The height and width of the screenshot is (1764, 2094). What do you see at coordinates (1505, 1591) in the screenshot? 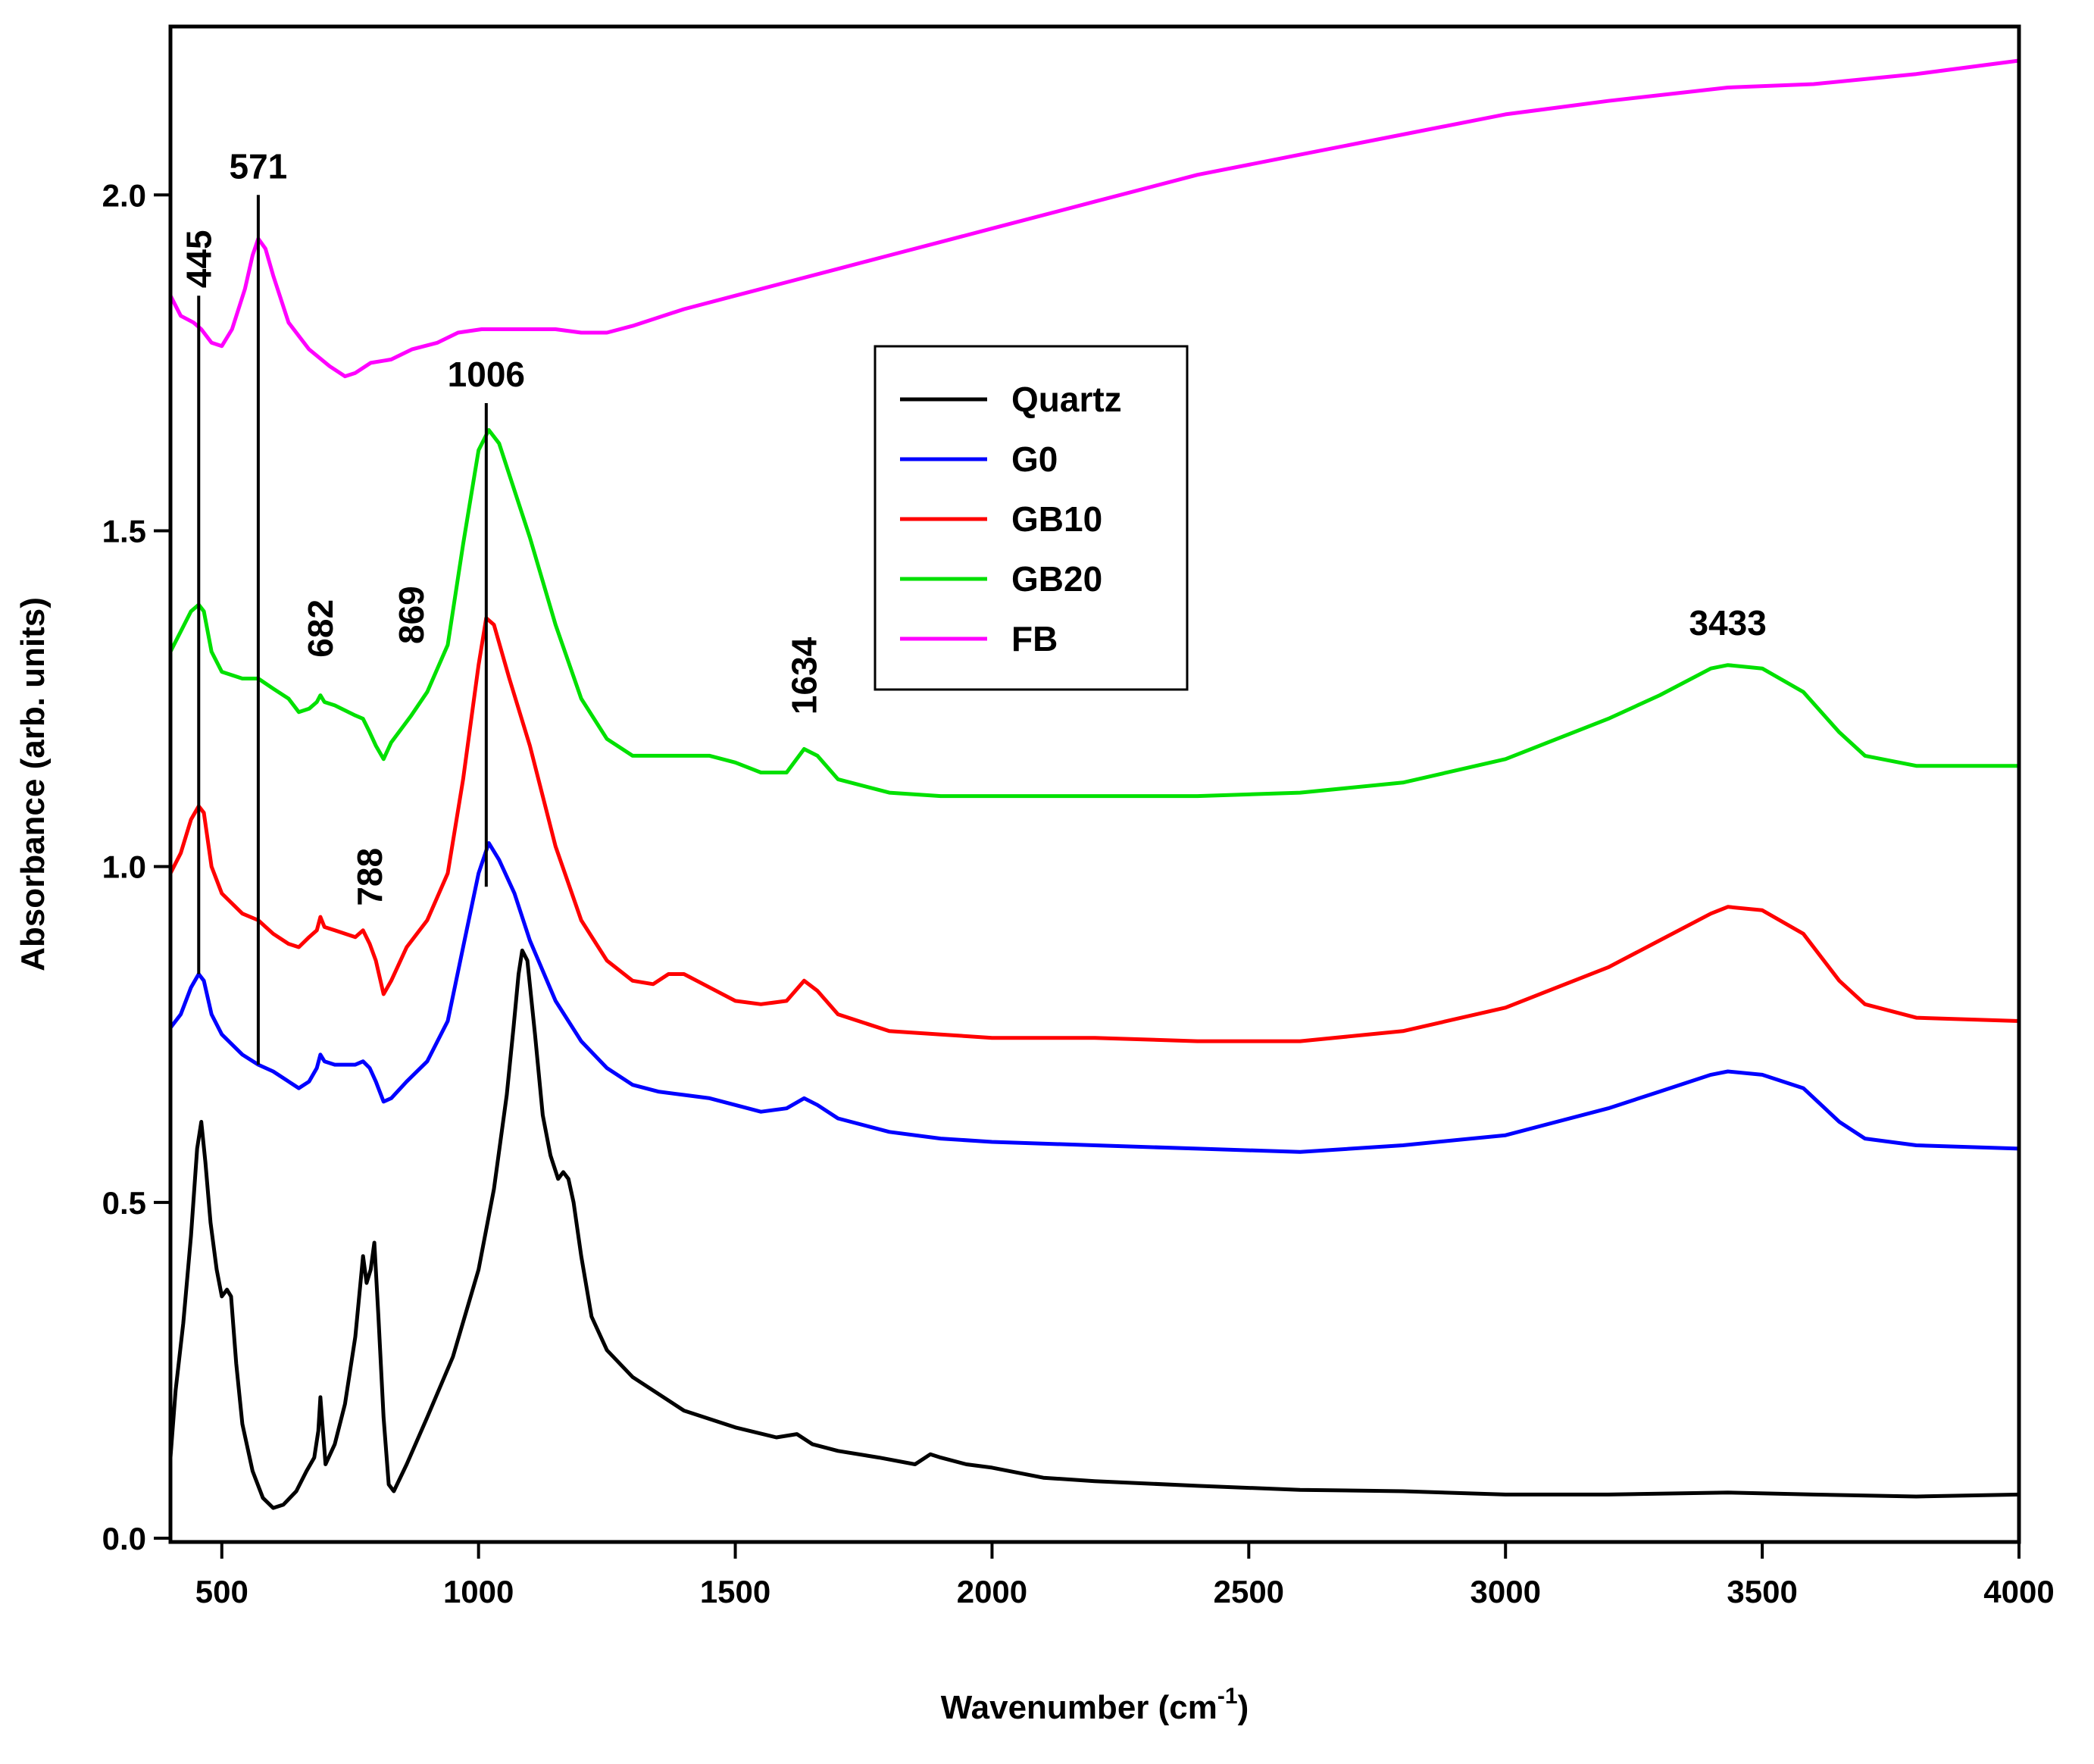
I see `x-tick-label-3000: 3000` at bounding box center [1505, 1591].